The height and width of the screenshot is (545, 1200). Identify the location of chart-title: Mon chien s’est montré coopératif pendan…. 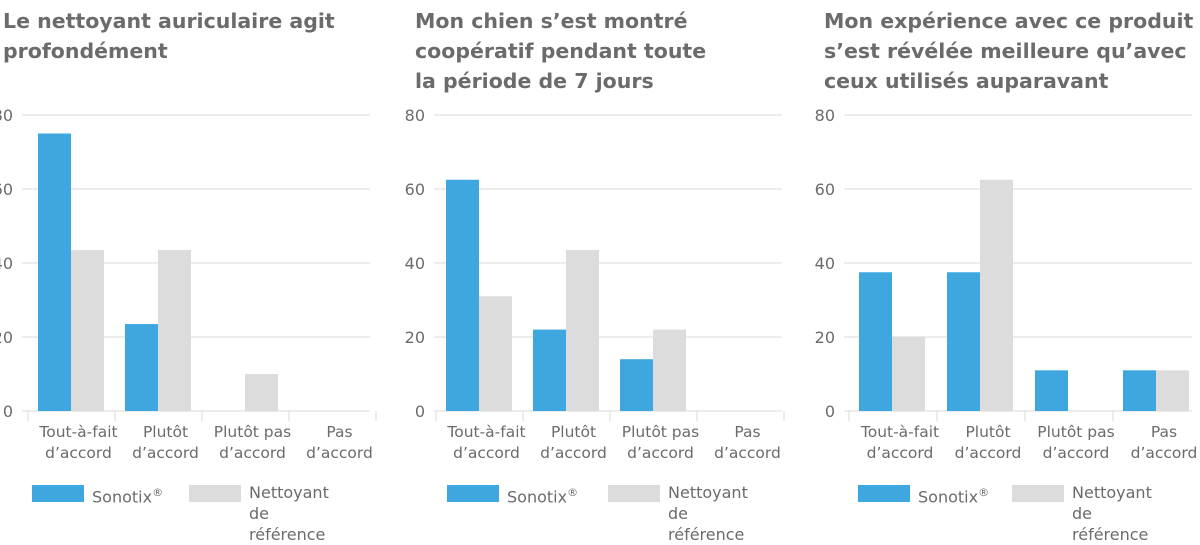
(561, 51).